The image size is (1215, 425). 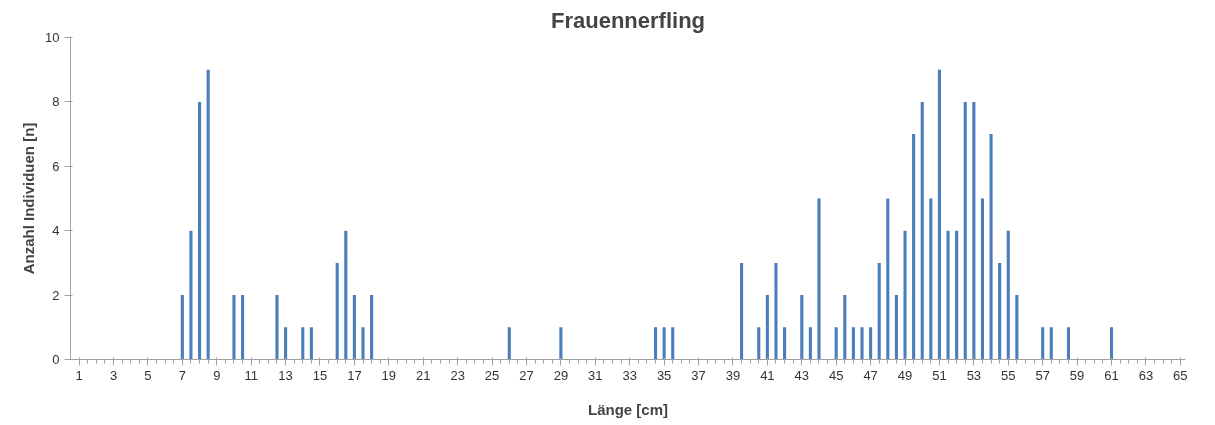 What do you see at coordinates (1077, 375) in the screenshot?
I see `x-tick-label: 59` at bounding box center [1077, 375].